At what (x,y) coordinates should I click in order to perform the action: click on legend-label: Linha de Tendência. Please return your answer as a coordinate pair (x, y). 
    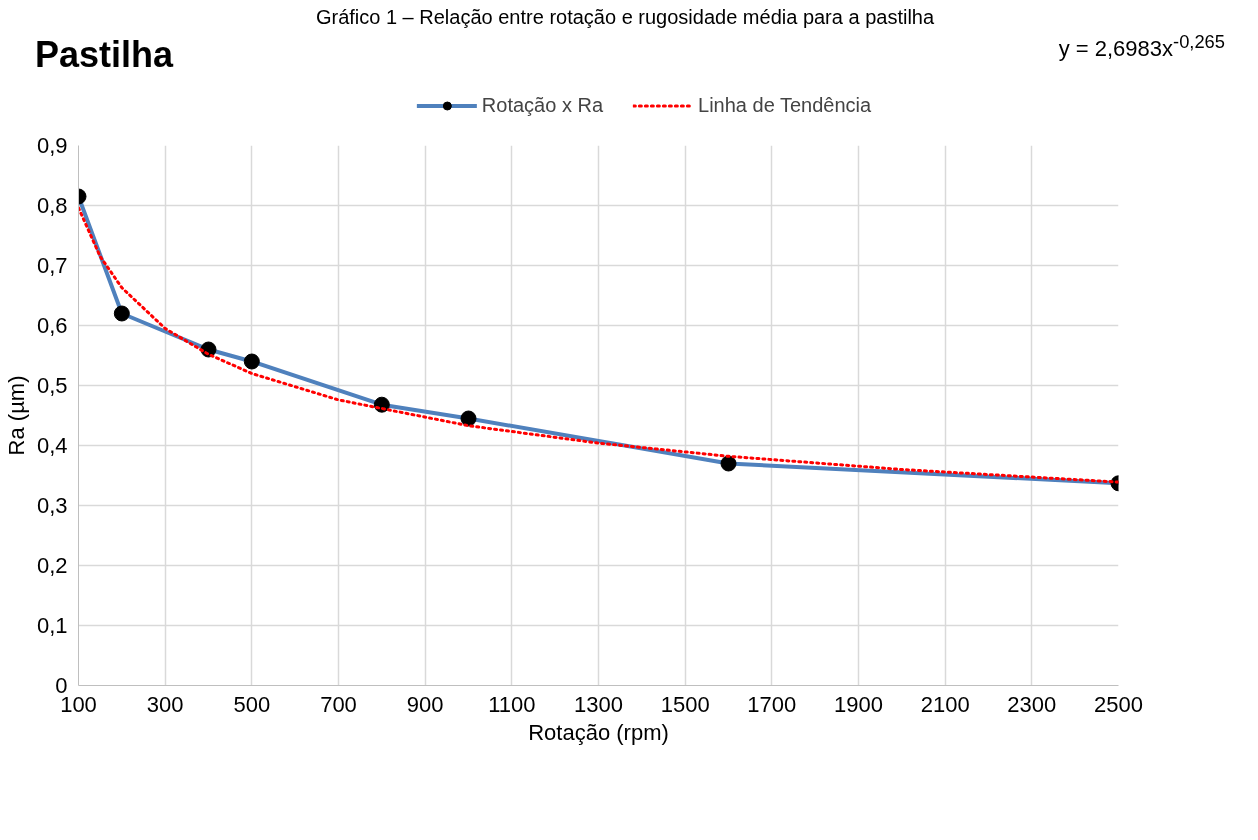
    Looking at the image, I should click on (785, 105).